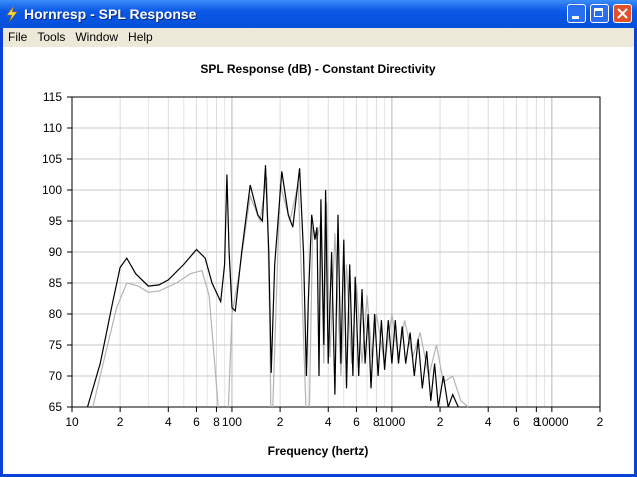 The width and height of the screenshot is (637, 477). What do you see at coordinates (56, 345) in the screenshot?
I see `y-tick-label: 75` at bounding box center [56, 345].